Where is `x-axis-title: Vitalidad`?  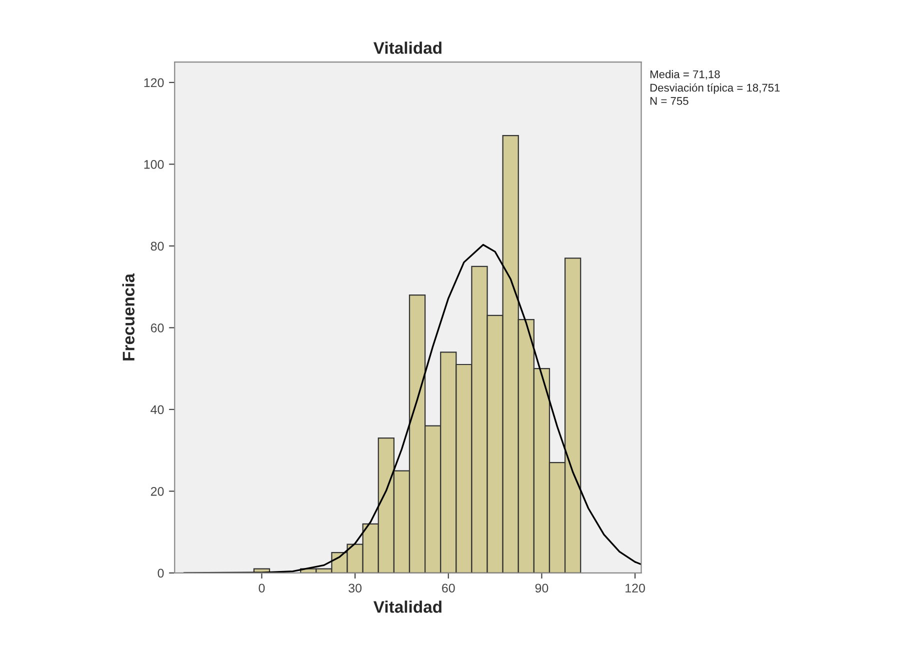 x-axis-title: Vitalidad is located at coordinates (407, 606).